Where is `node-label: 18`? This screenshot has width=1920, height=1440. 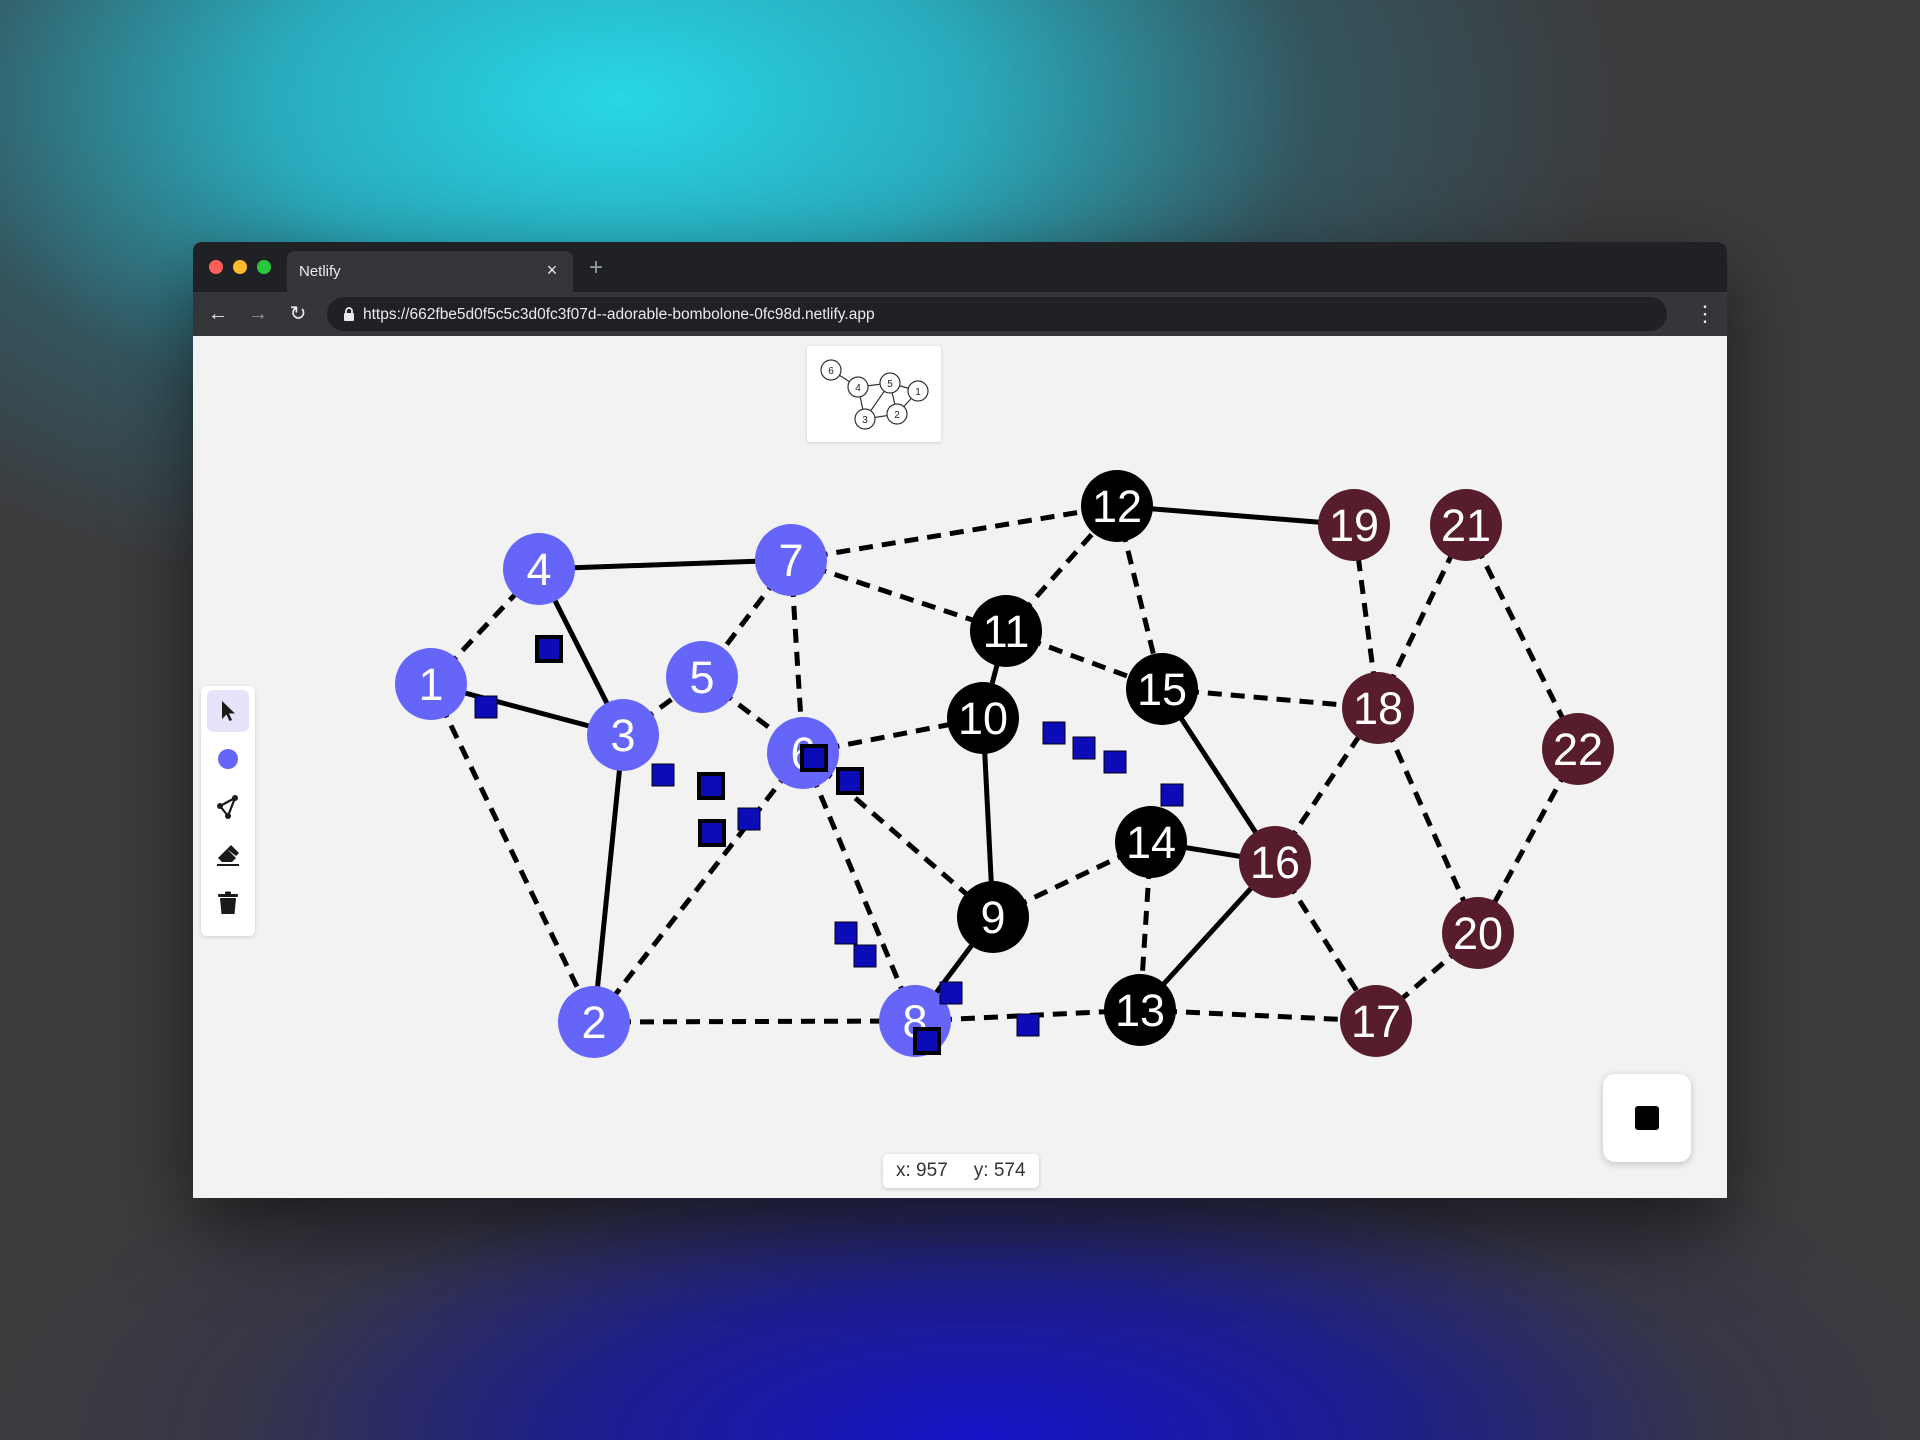
node-label: 18 is located at coordinates (1378, 708).